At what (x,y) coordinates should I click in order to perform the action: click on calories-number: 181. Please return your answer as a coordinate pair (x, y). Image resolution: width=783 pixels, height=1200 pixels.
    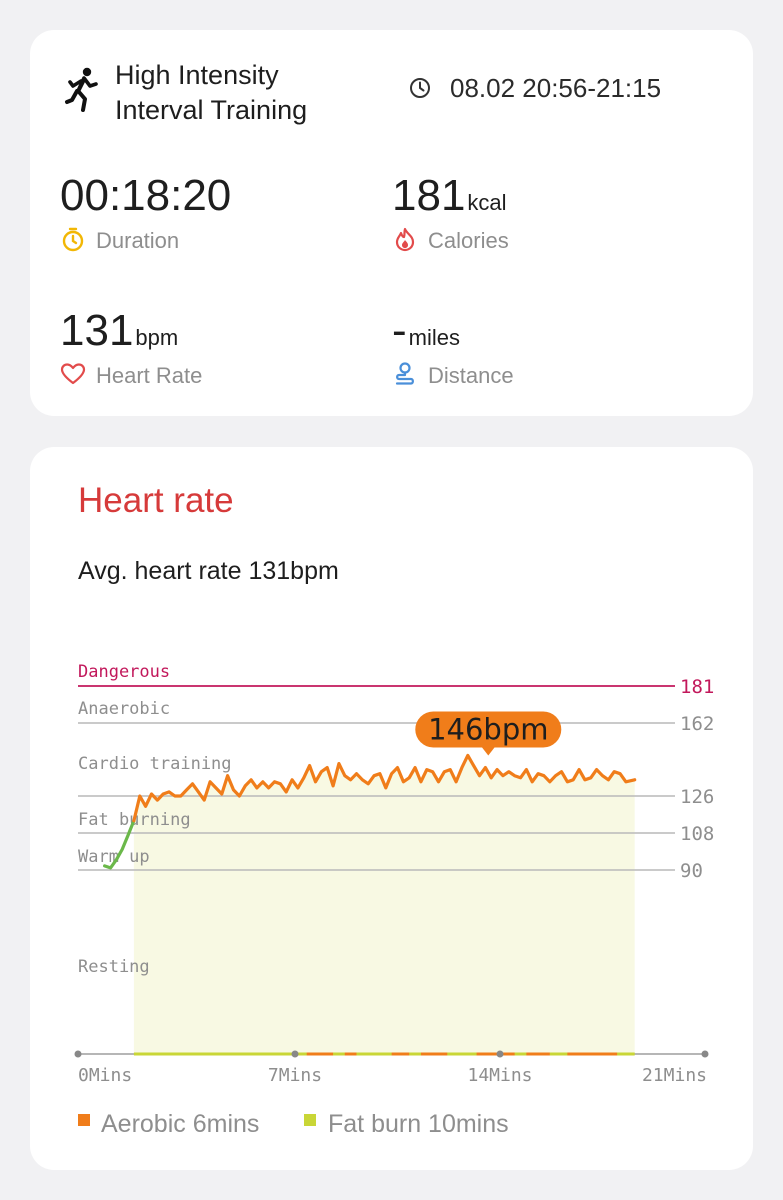
    Looking at the image, I should click on (429, 195).